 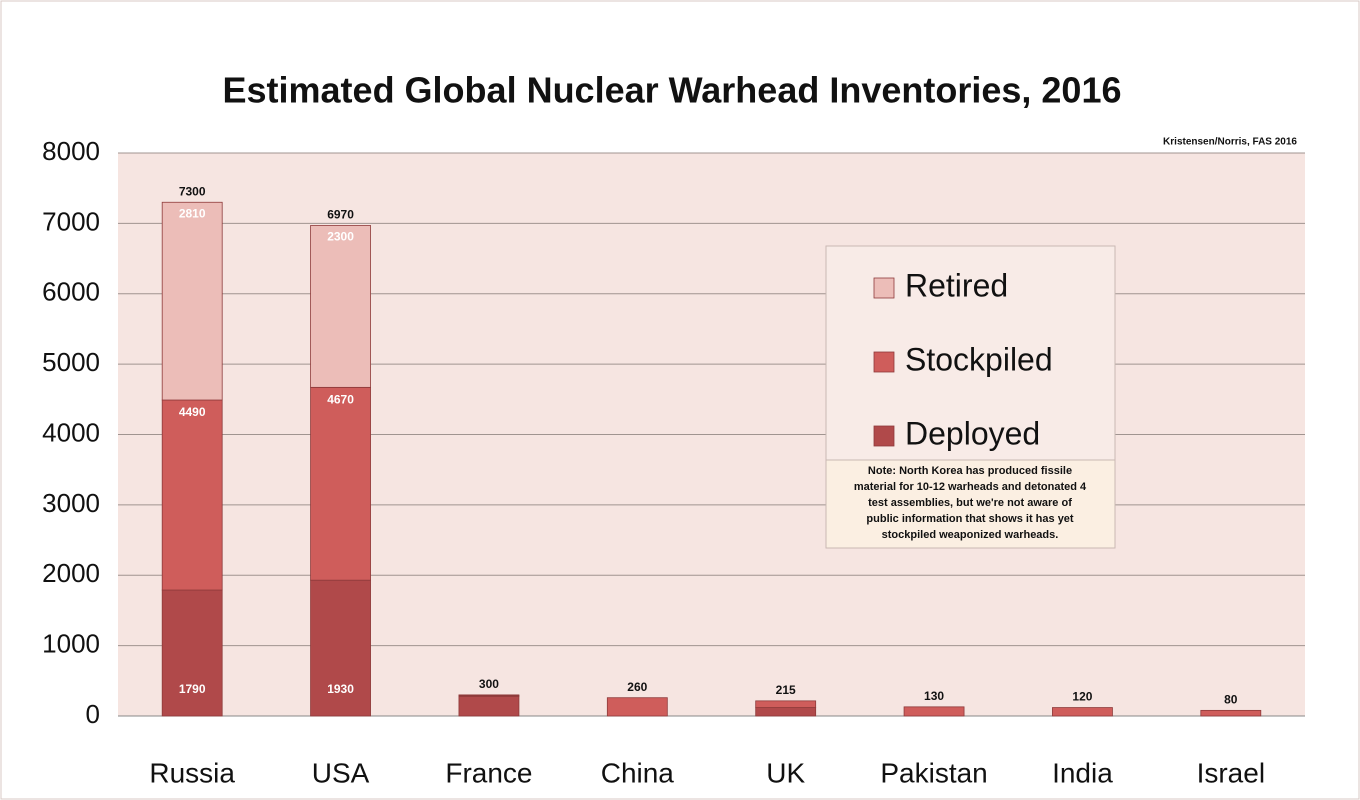 What do you see at coordinates (1231, 772) in the screenshot?
I see `x-tick-label: Israel` at bounding box center [1231, 772].